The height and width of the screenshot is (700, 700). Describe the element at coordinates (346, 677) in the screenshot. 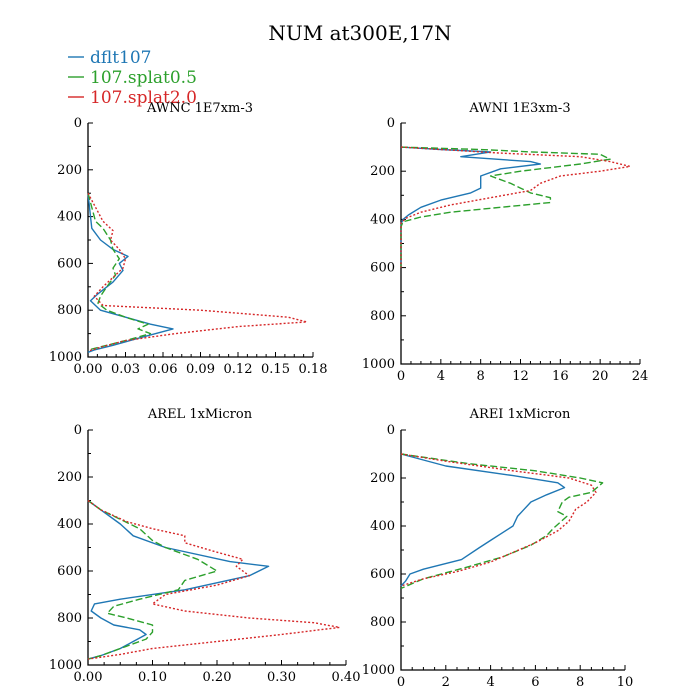

I see `x-tick-label: 0.40` at that location.